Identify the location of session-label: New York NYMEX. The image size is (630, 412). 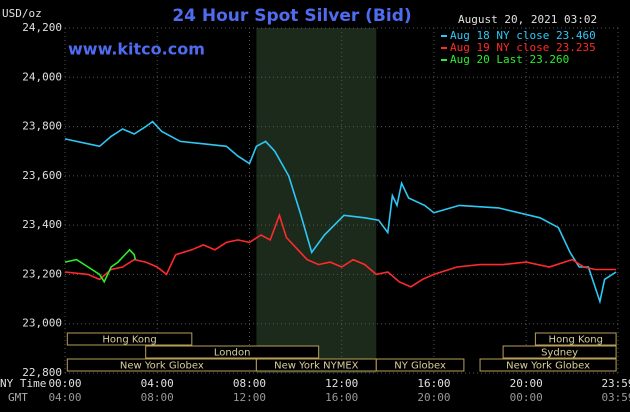
(316, 366).